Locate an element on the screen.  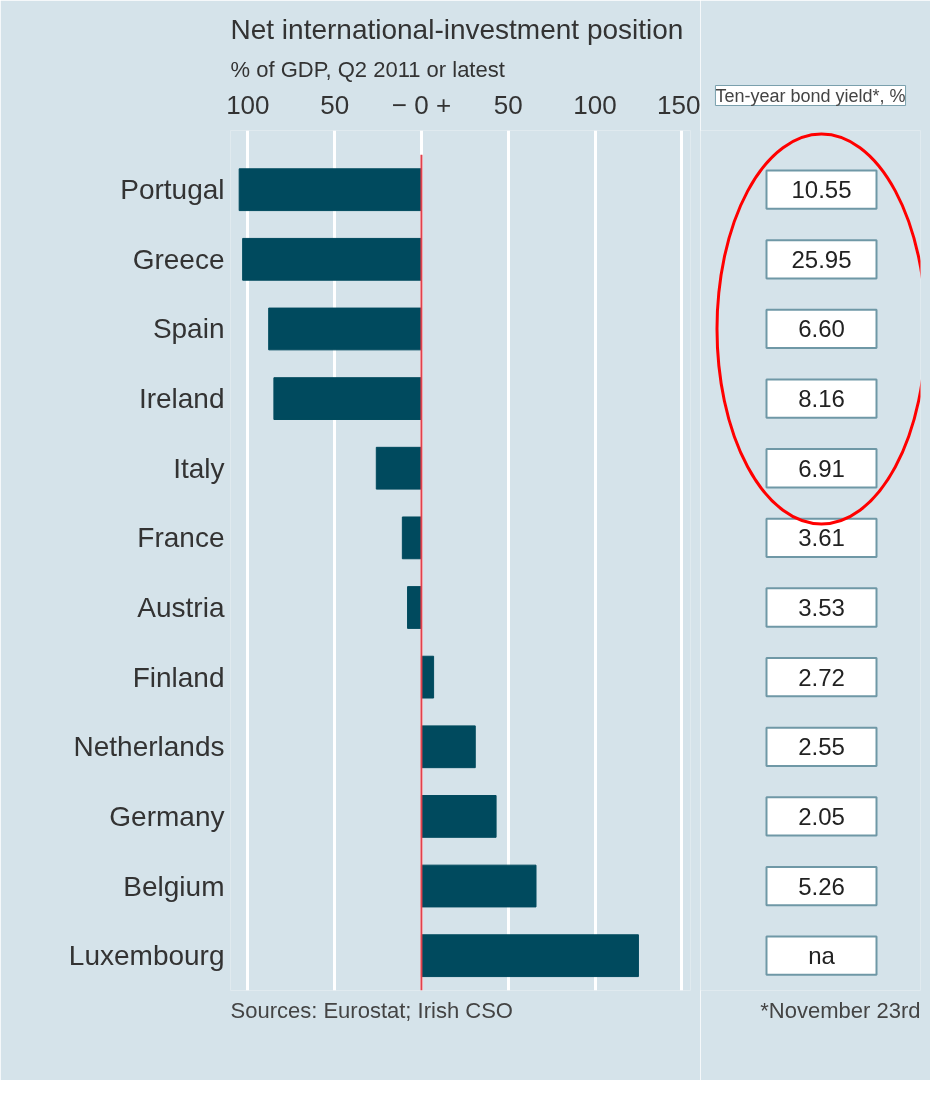
text: 25.95 is located at coordinates (821, 259).